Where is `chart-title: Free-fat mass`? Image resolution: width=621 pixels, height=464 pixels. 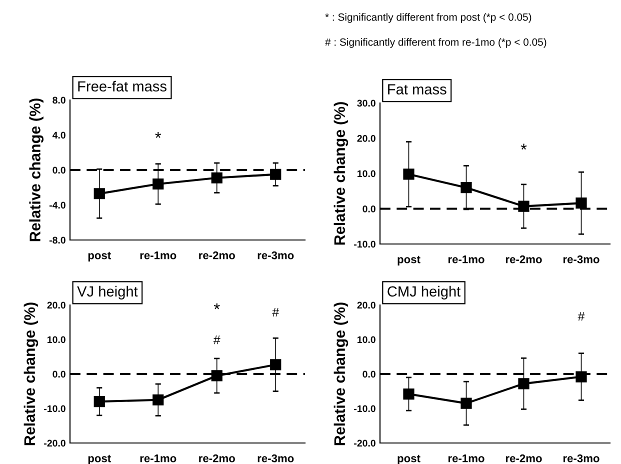 chart-title: Free-fat mass is located at coordinates (122, 86).